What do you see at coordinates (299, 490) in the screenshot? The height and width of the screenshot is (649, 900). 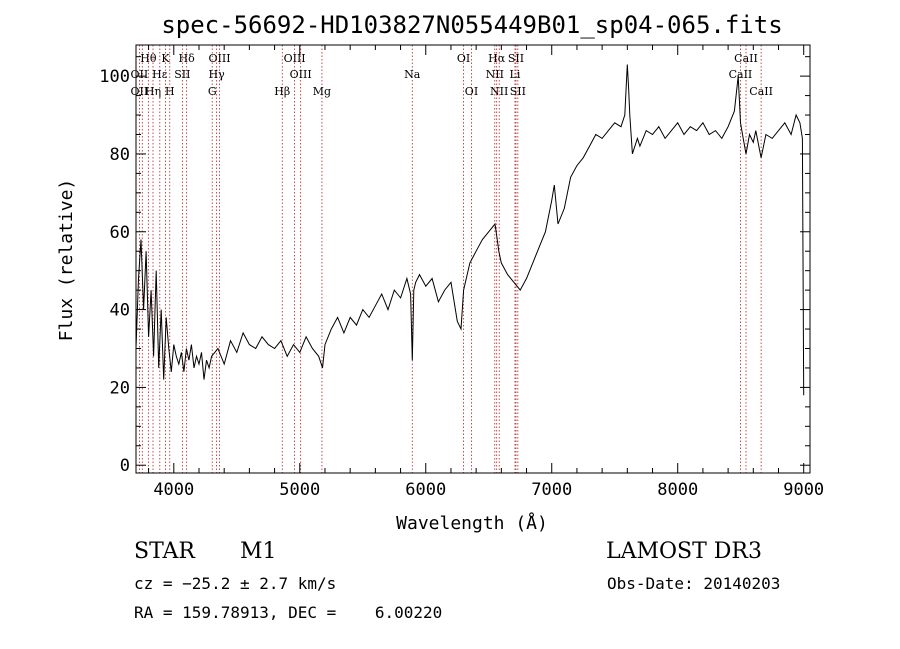 I see `x-tick-label: 5000` at bounding box center [299, 490].